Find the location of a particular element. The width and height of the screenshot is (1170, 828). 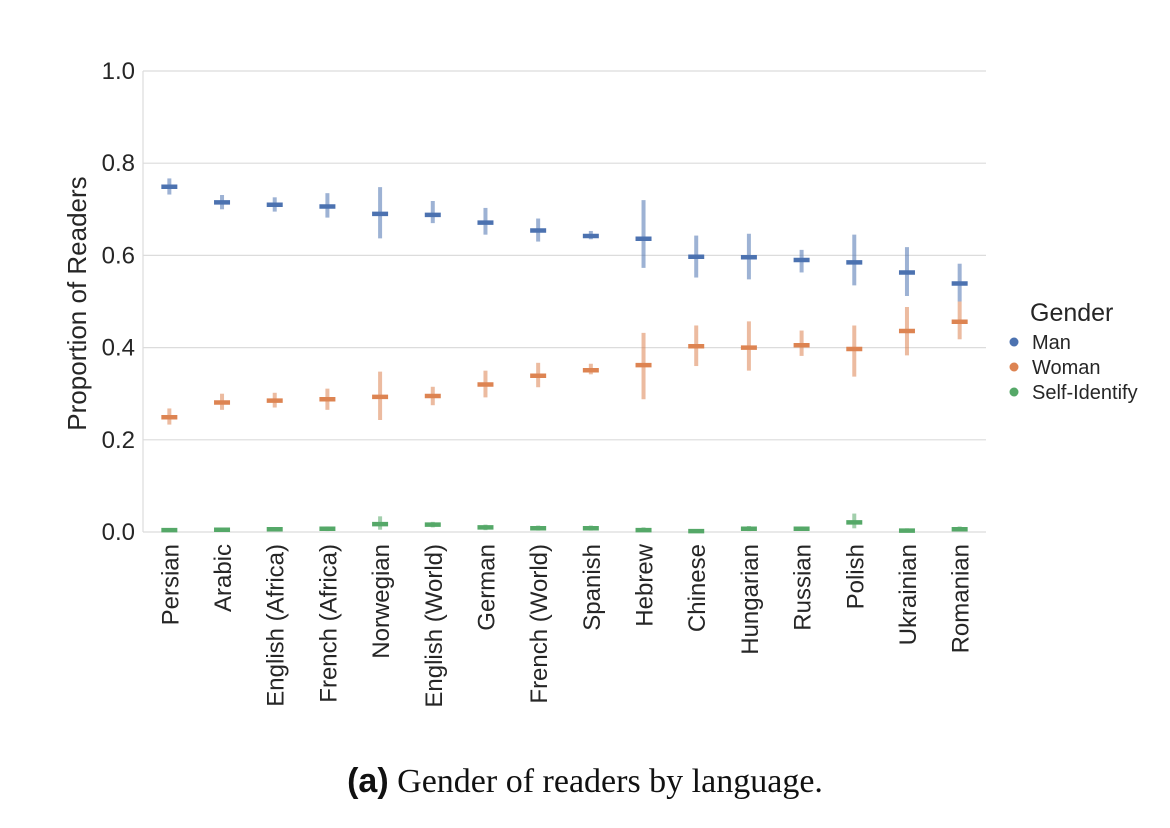

x-tick-label: Persian is located at coordinates (170, 584).